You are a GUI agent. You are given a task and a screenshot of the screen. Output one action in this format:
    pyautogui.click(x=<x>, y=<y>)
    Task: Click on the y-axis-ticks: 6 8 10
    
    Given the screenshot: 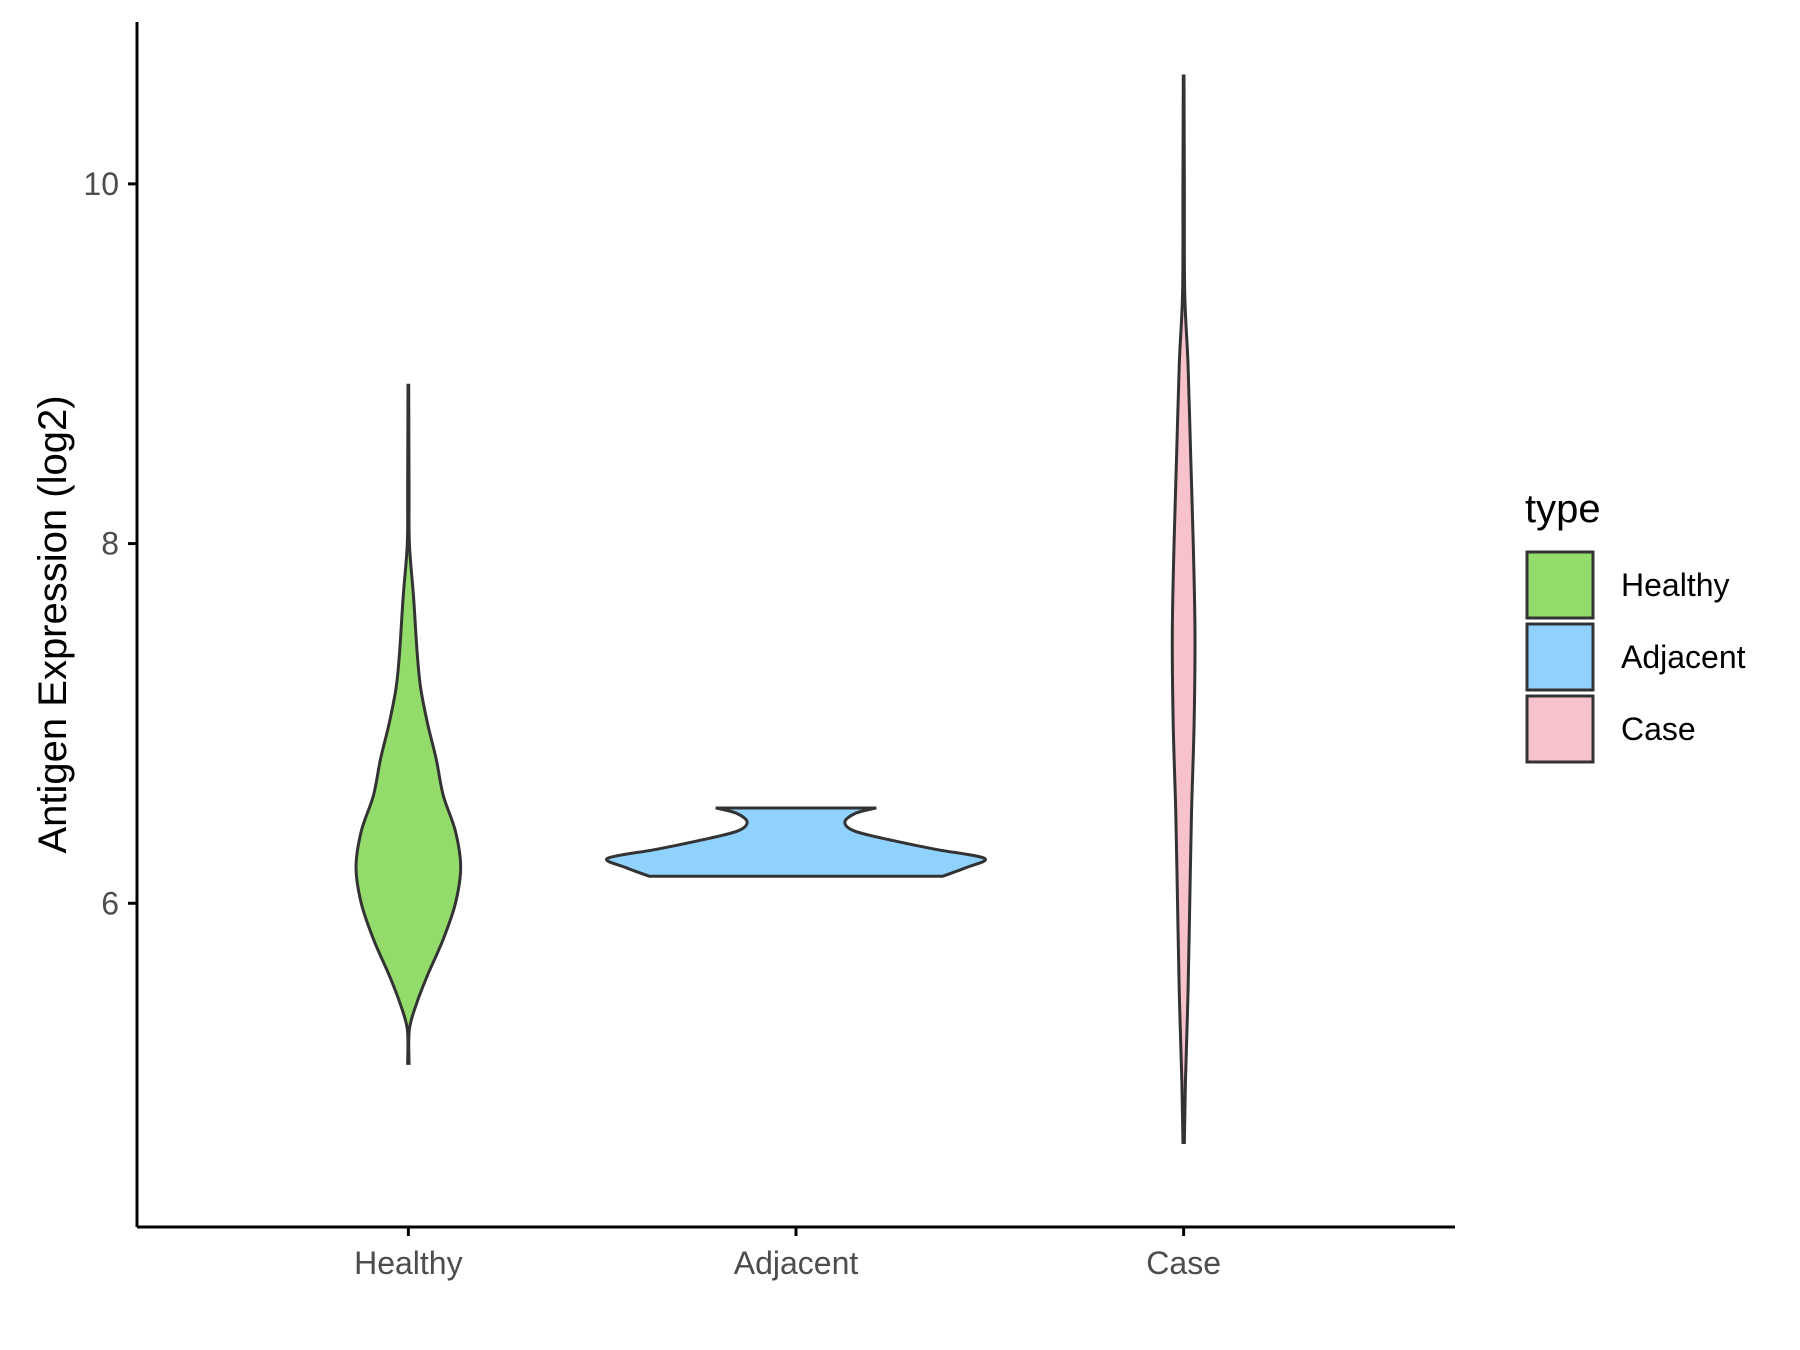 What is the action you would take?
    pyautogui.click(x=110, y=543)
    